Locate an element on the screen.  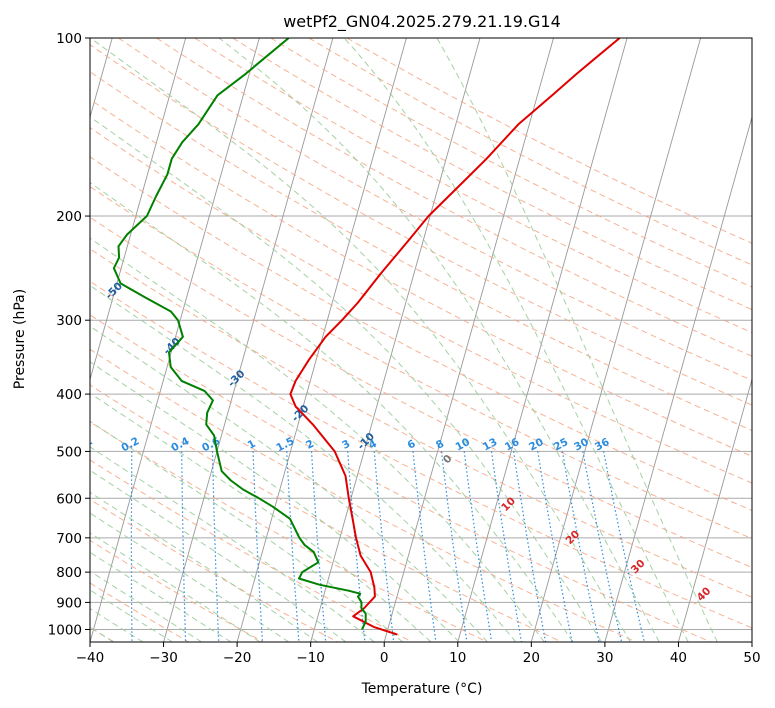
mixing-ratio-label: 1 is located at coordinates (252, 445).